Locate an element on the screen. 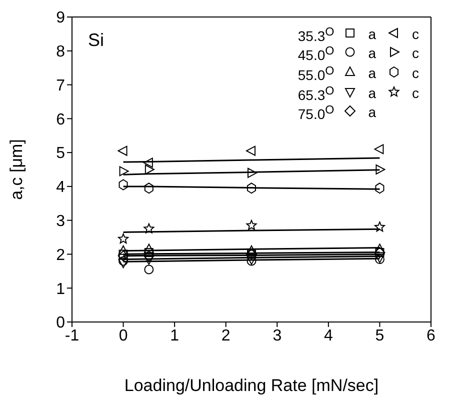 The width and height of the screenshot is (463, 403). annotation: 65.3$^{O}$ is located at coordinates (316, 93).